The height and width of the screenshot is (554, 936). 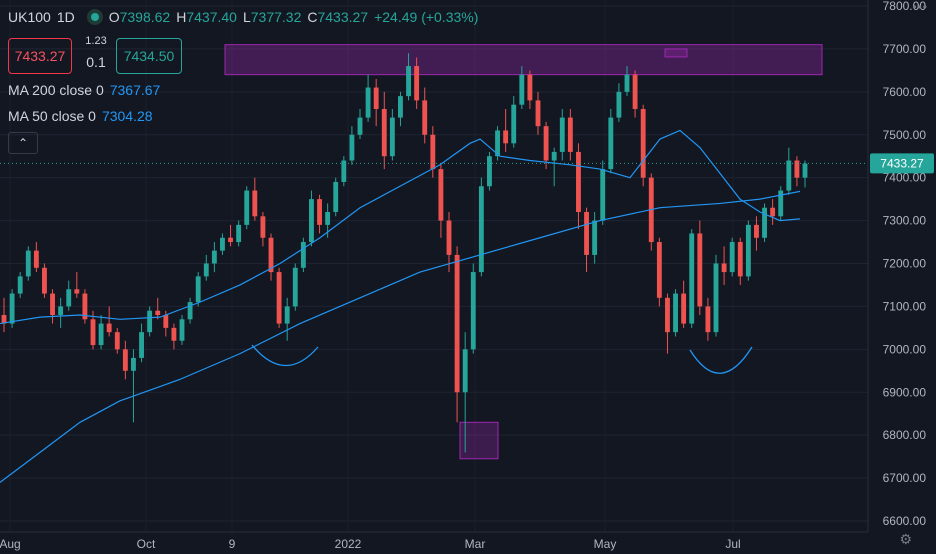 I want to click on y-tick-label: 6700.00, so click(x=905, y=478).